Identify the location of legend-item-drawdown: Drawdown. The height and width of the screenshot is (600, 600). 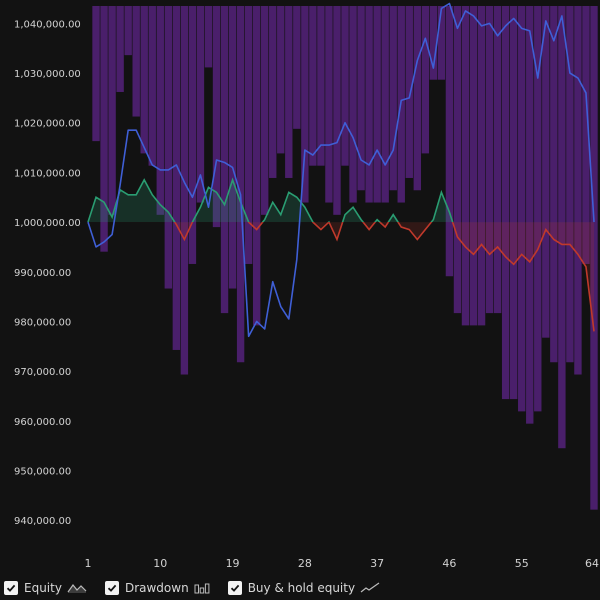
(157, 588).